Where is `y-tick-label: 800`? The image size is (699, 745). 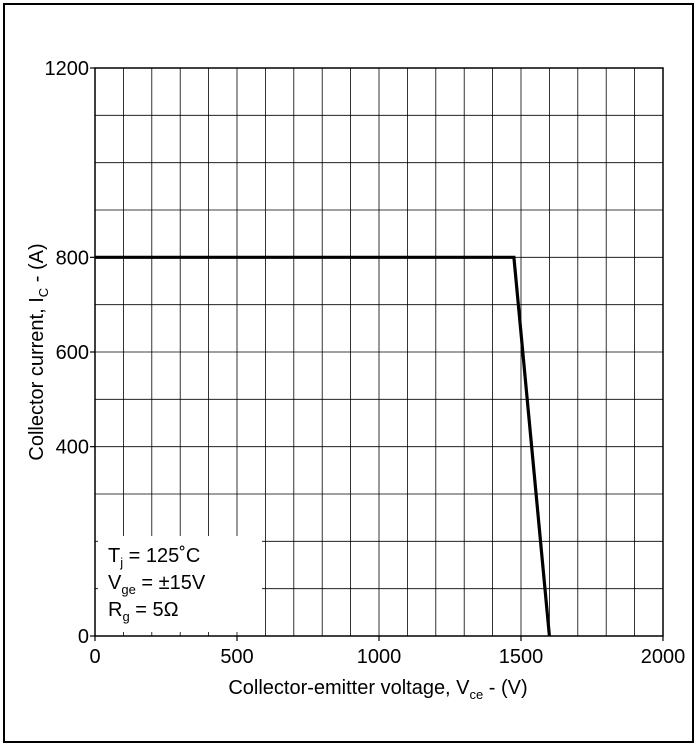 y-tick-label: 800 is located at coordinates (72, 258).